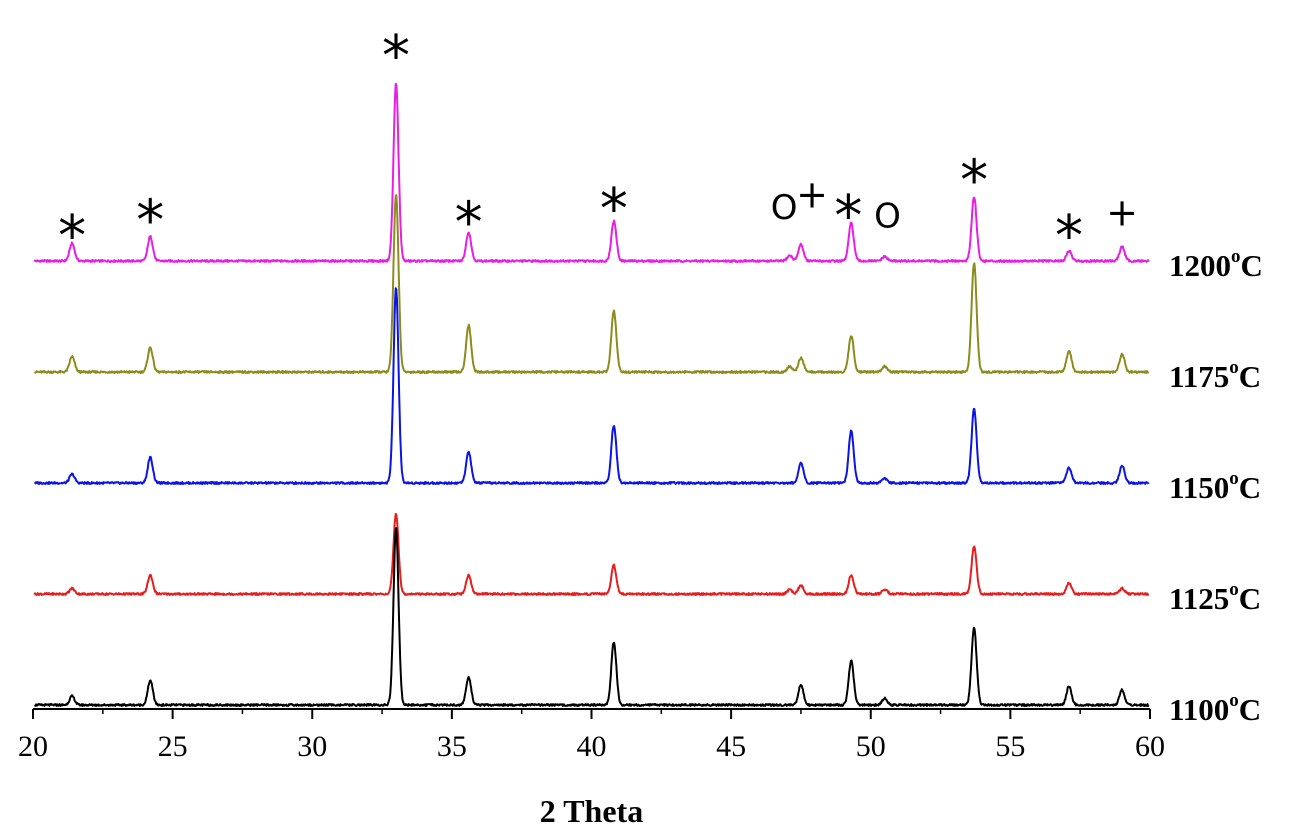 The image size is (1291, 839). I want to click on x-tick-label: 30, so click(312, 746).